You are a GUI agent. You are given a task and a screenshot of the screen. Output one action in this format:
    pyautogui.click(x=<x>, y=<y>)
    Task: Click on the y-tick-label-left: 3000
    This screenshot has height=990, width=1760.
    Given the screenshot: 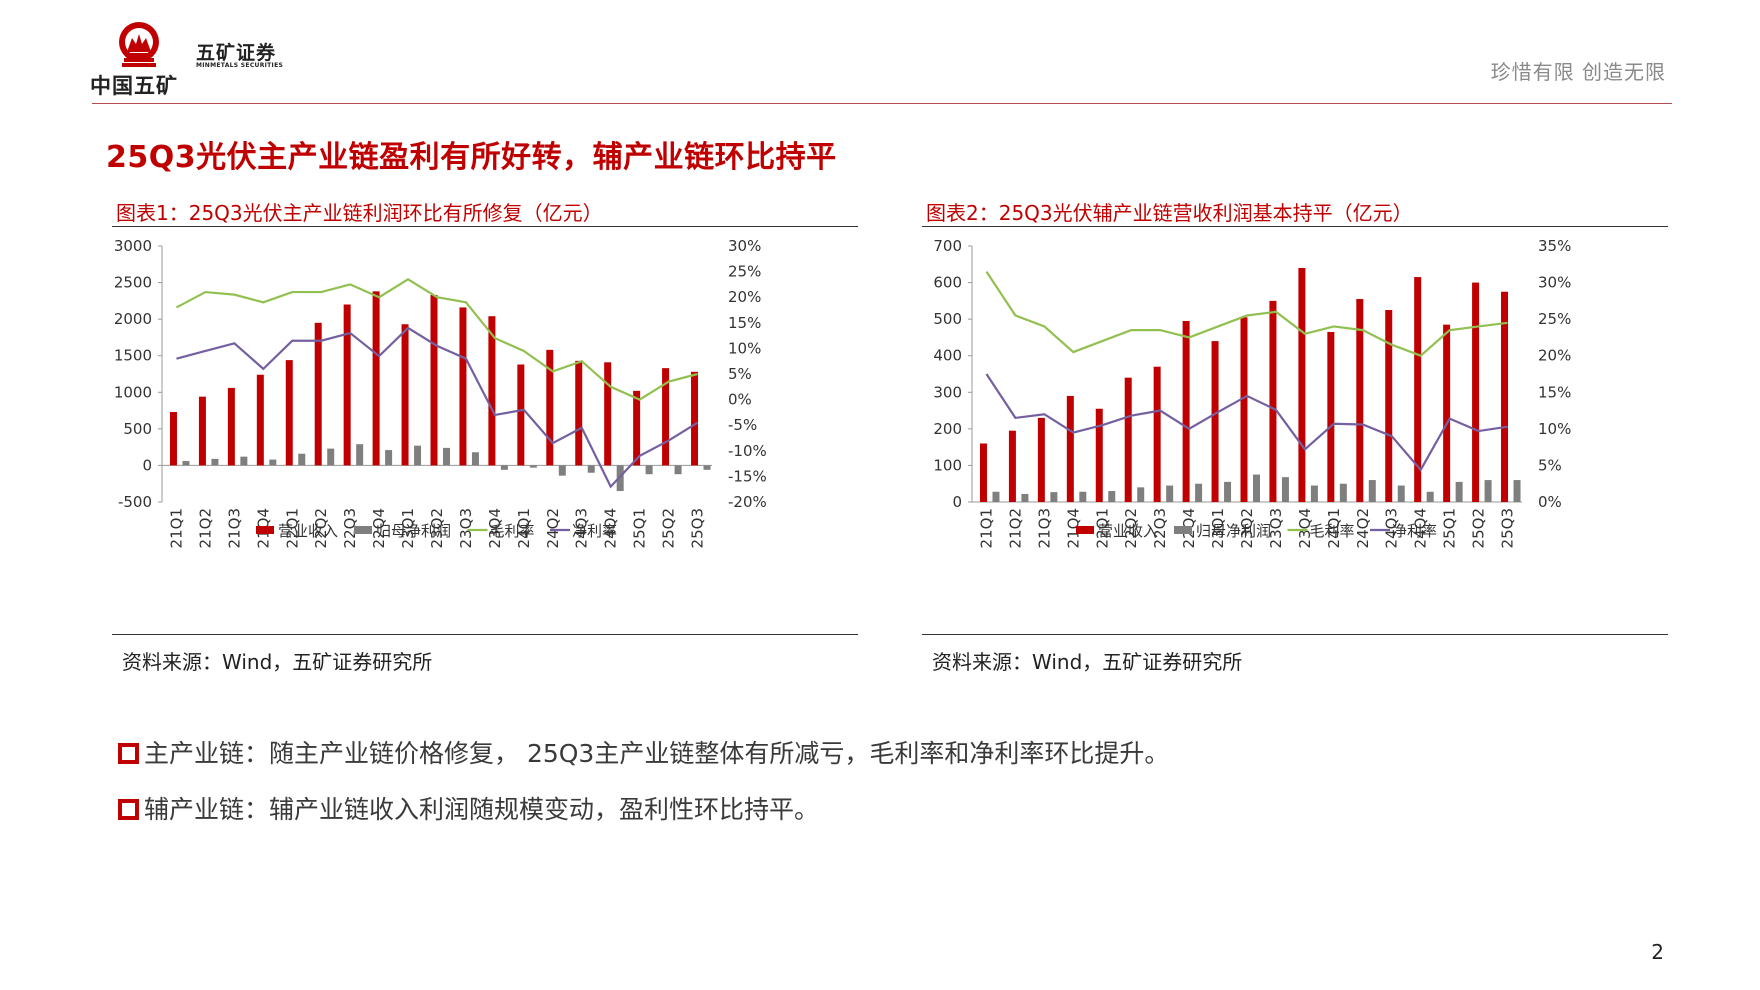 What is the action you would take?
    pyautogui.click(x=133, y=246)
    